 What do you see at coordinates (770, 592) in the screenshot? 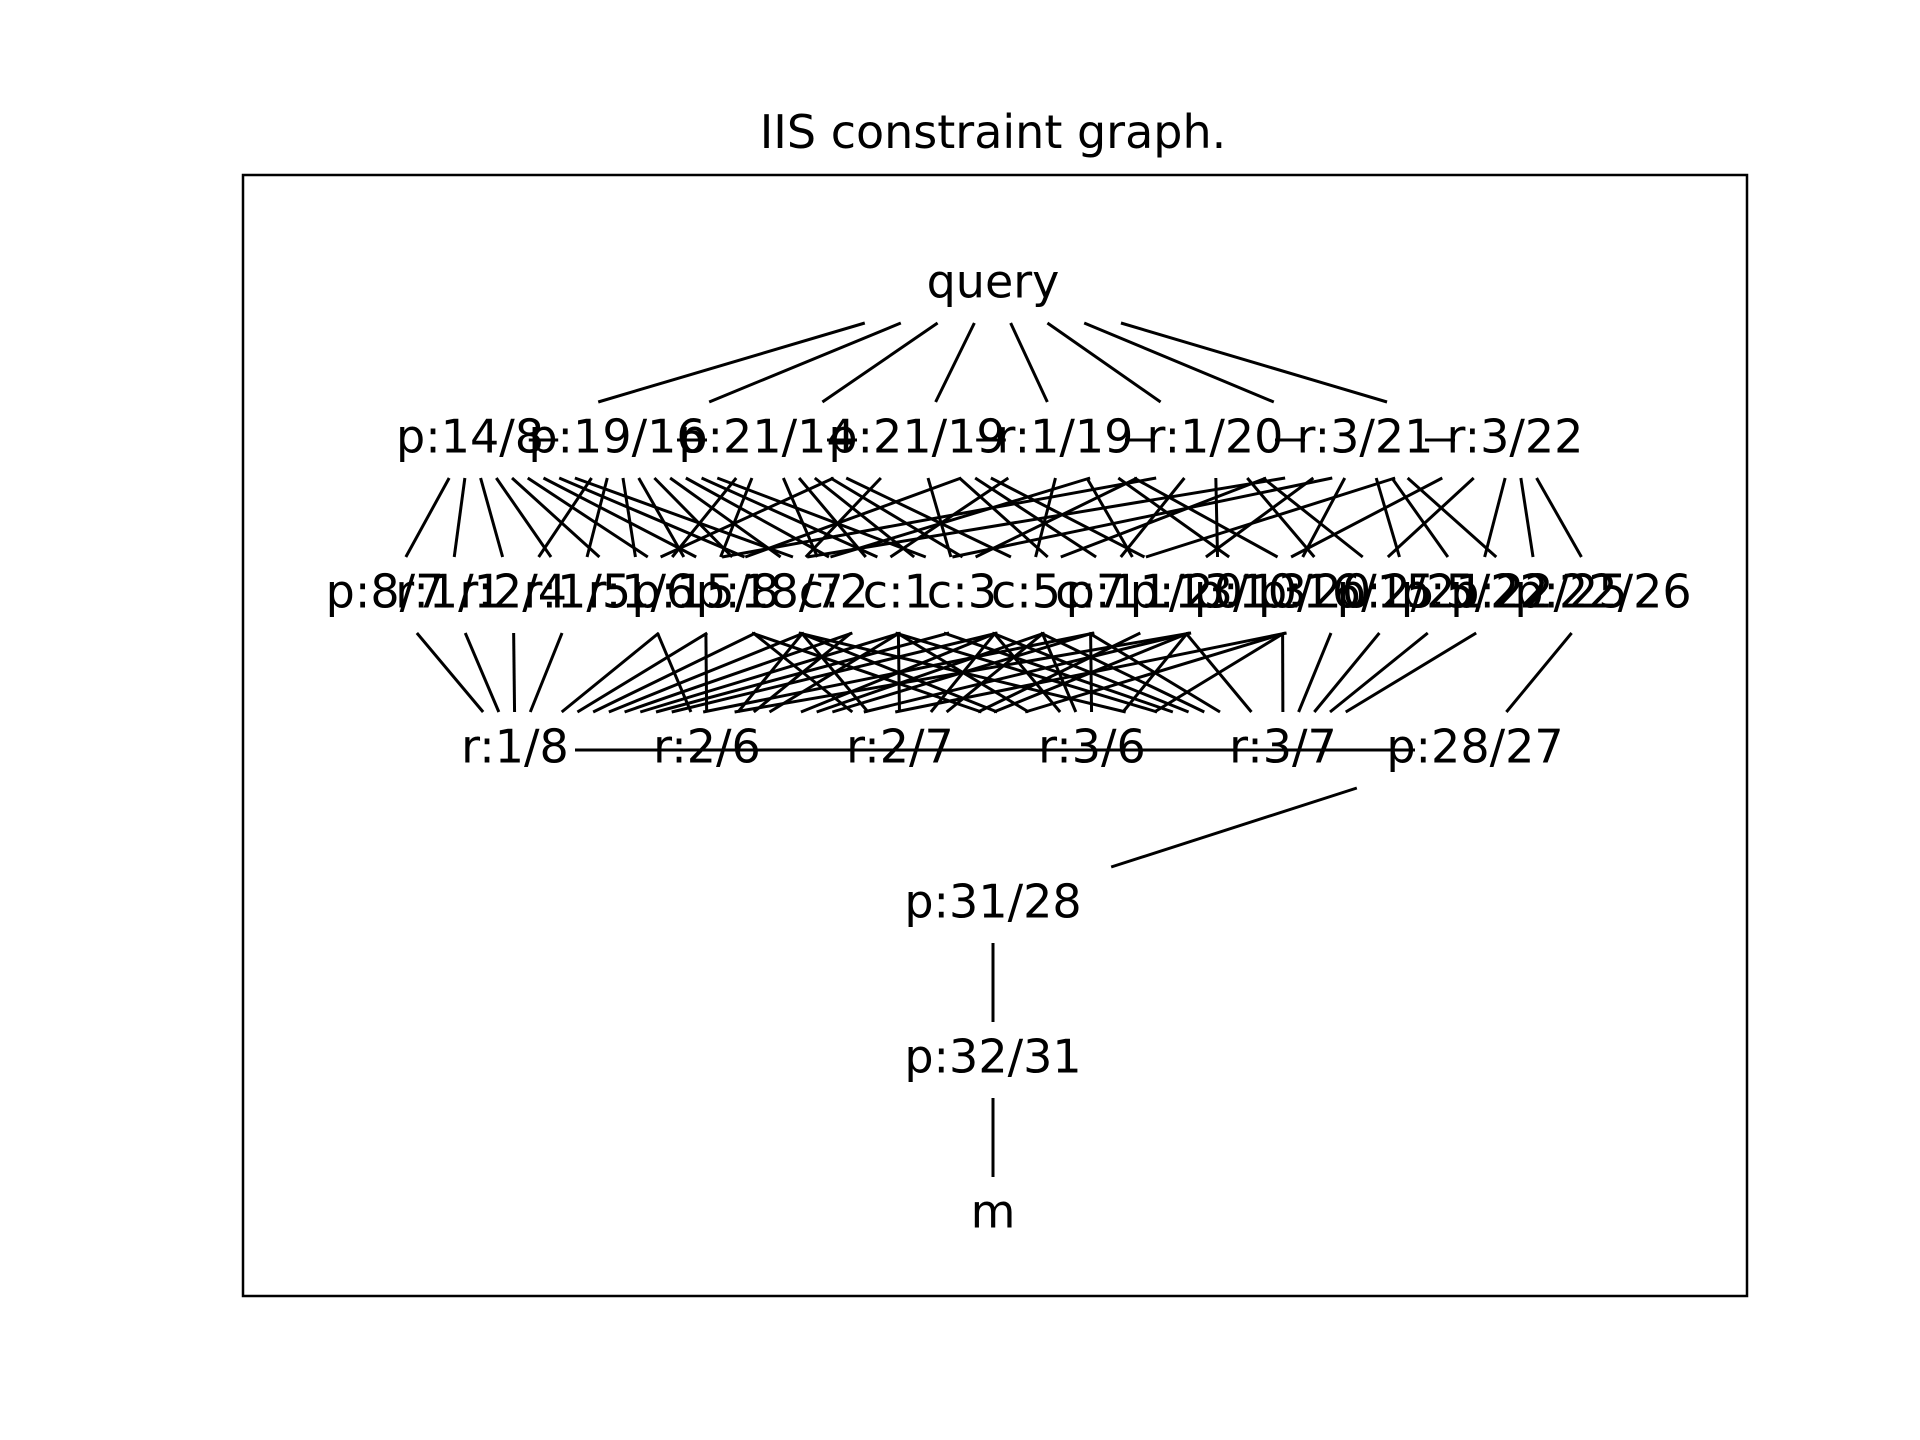
I see `node-label-p18_7: p:18/7` at bounding box center [770, 592].